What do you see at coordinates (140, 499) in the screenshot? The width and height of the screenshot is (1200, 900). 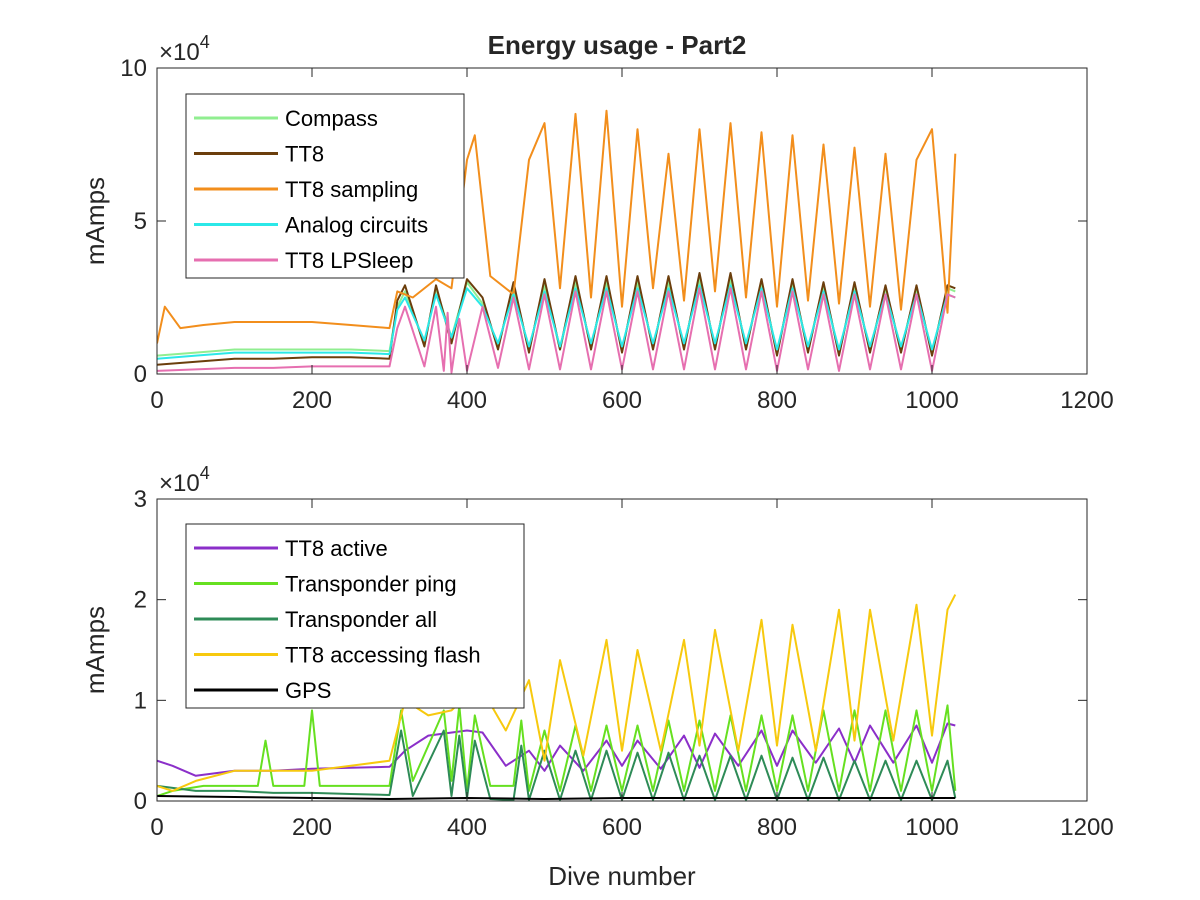 I see `y-tick-label: 3` at bounding box center [140, 499].